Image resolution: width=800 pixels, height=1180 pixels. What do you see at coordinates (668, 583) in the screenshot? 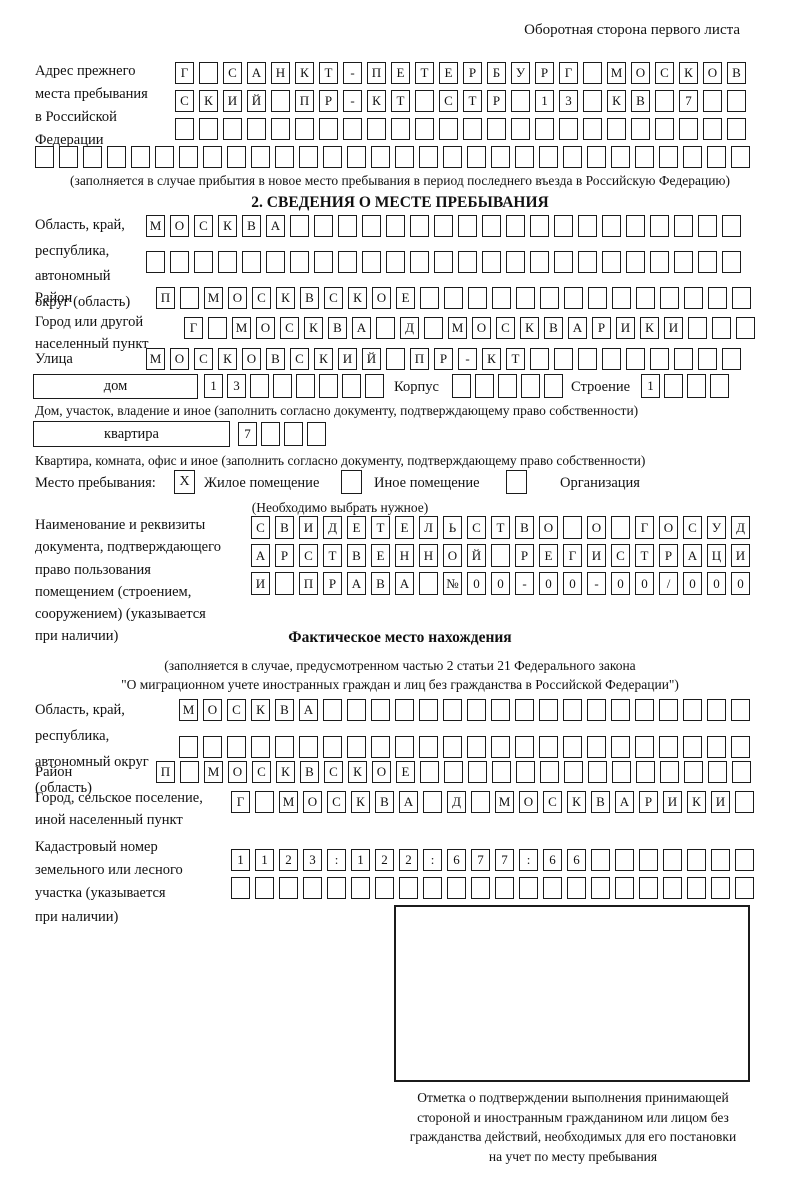
I see `char-cell: /` at bounding box center [668, 583].